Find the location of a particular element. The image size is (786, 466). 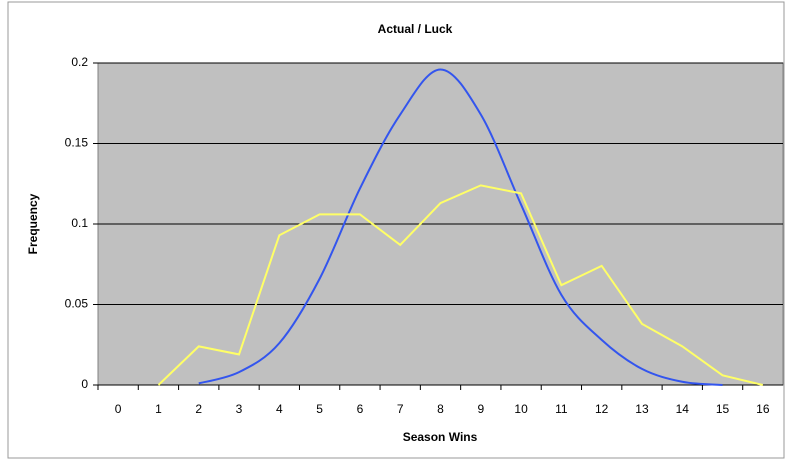

y-tick-label: 0.1 is located at coordinates (79, 223).